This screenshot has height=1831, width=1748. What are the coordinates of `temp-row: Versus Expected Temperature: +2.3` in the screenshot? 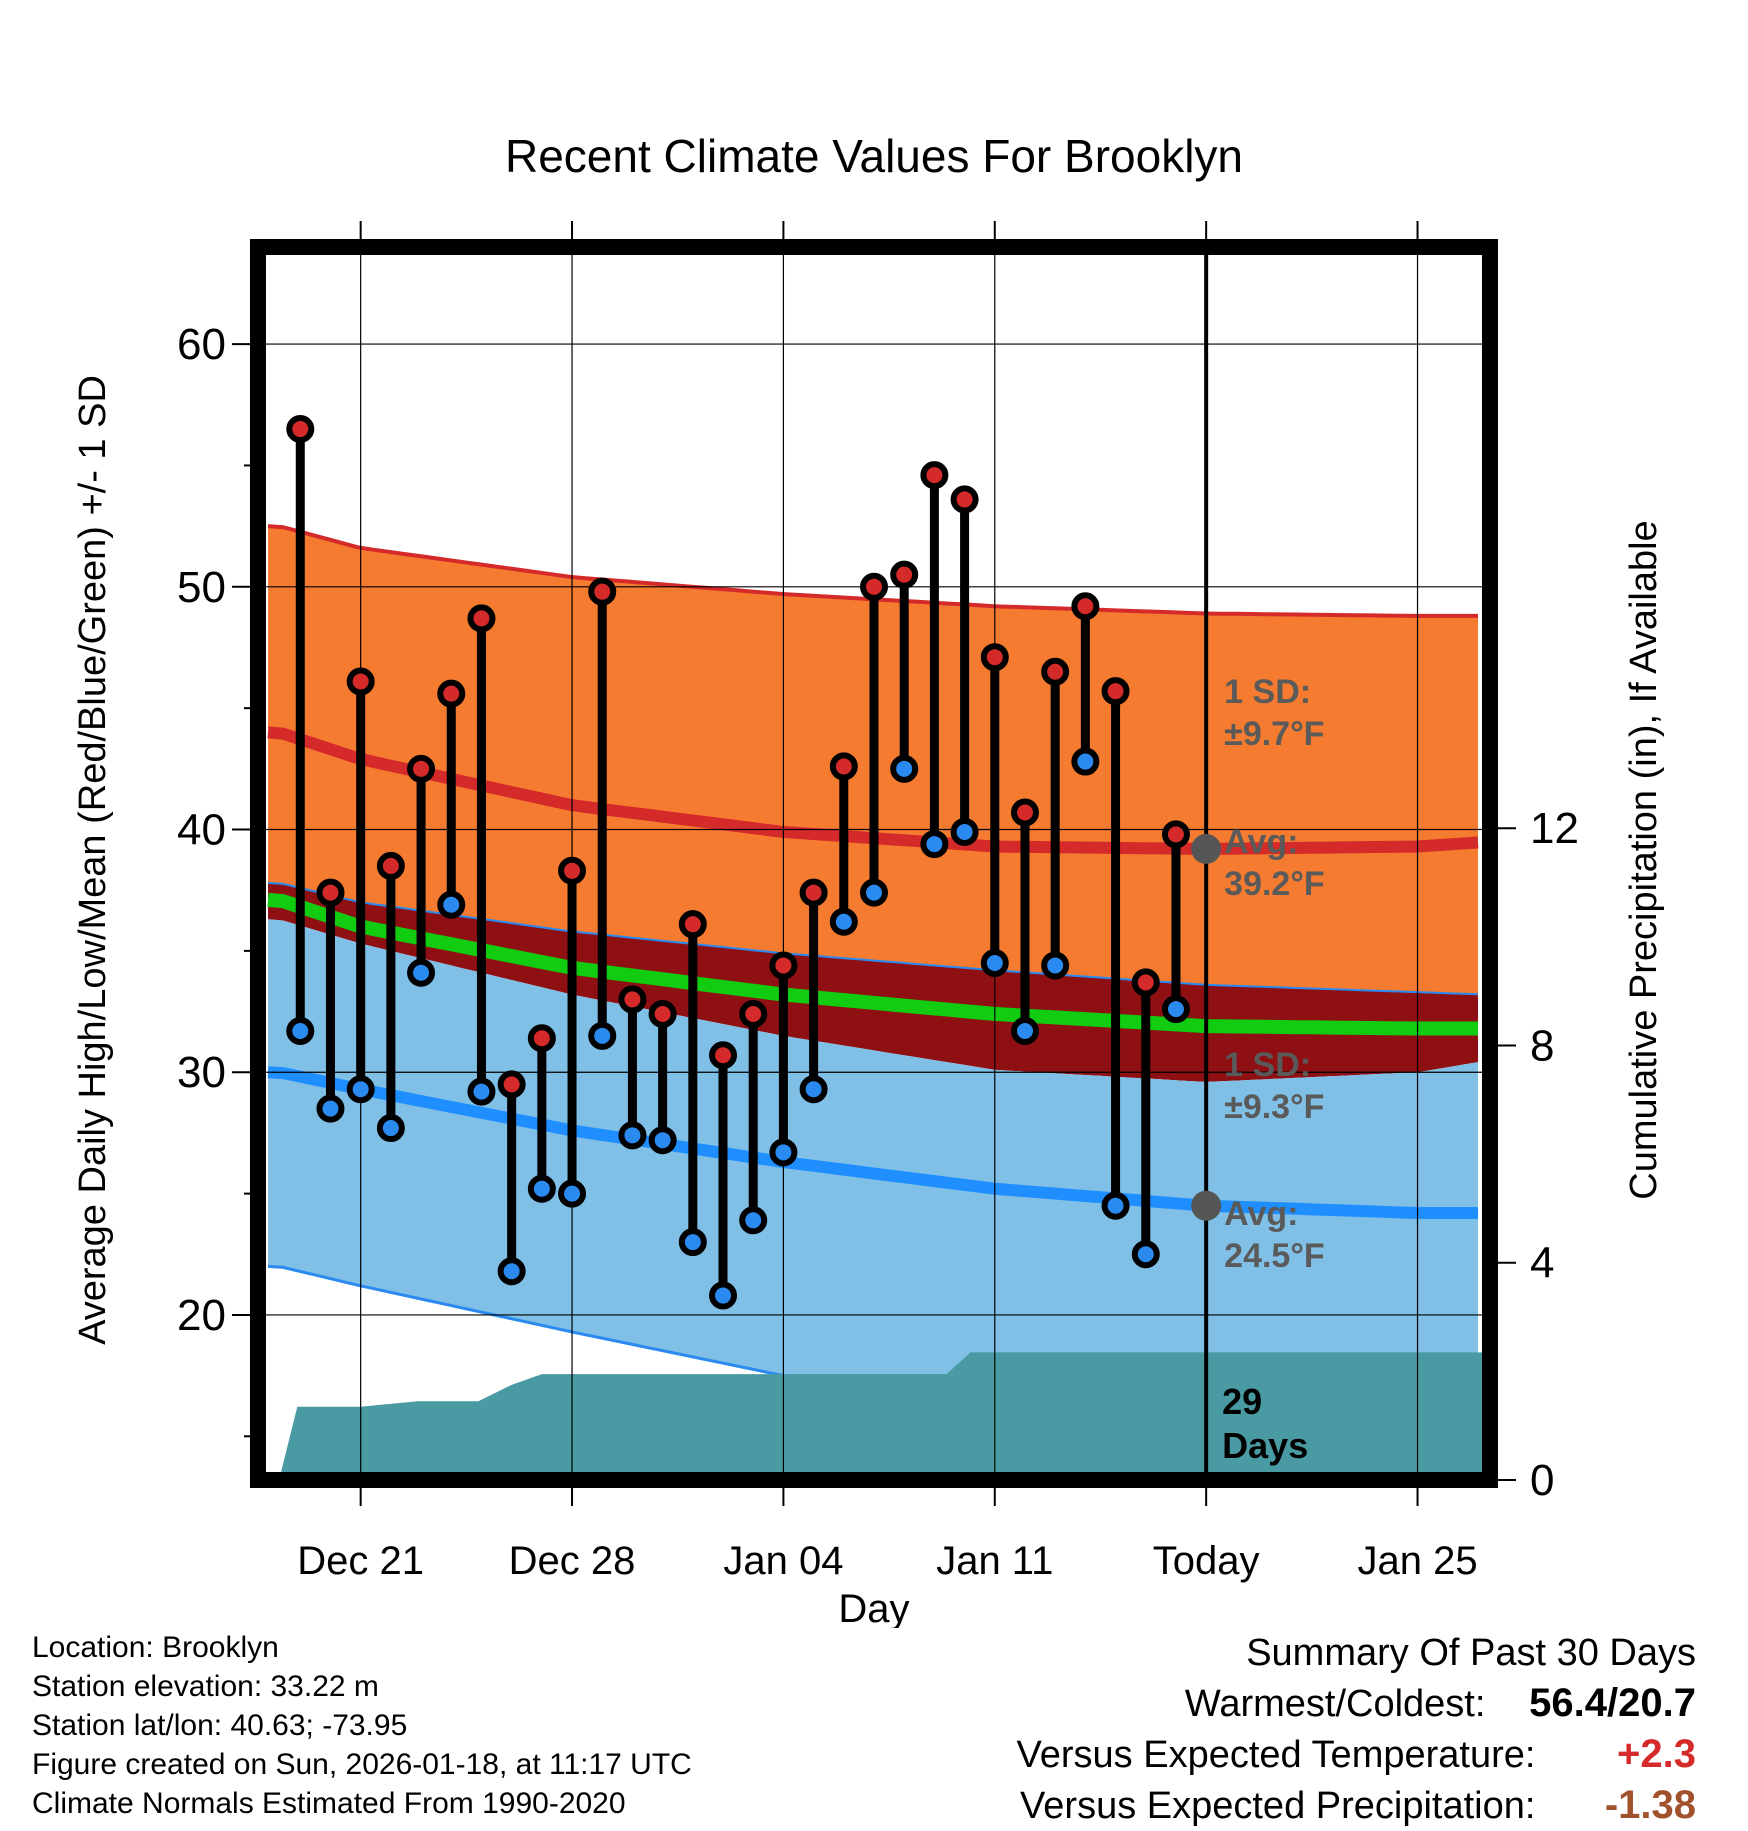 It's located at (1356, 1754).